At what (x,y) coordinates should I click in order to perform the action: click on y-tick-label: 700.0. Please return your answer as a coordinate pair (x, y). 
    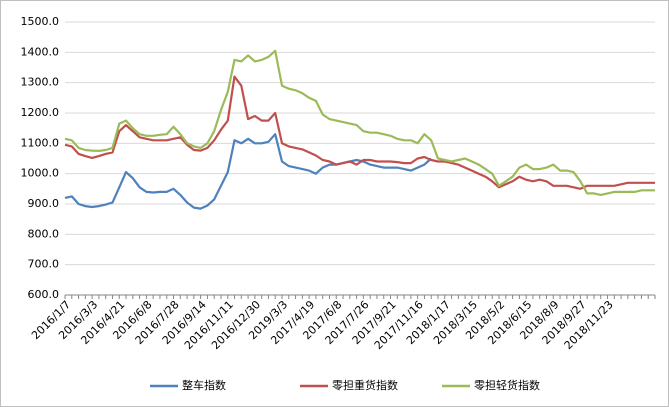
    Looking at the image, I should click on (44, 264).